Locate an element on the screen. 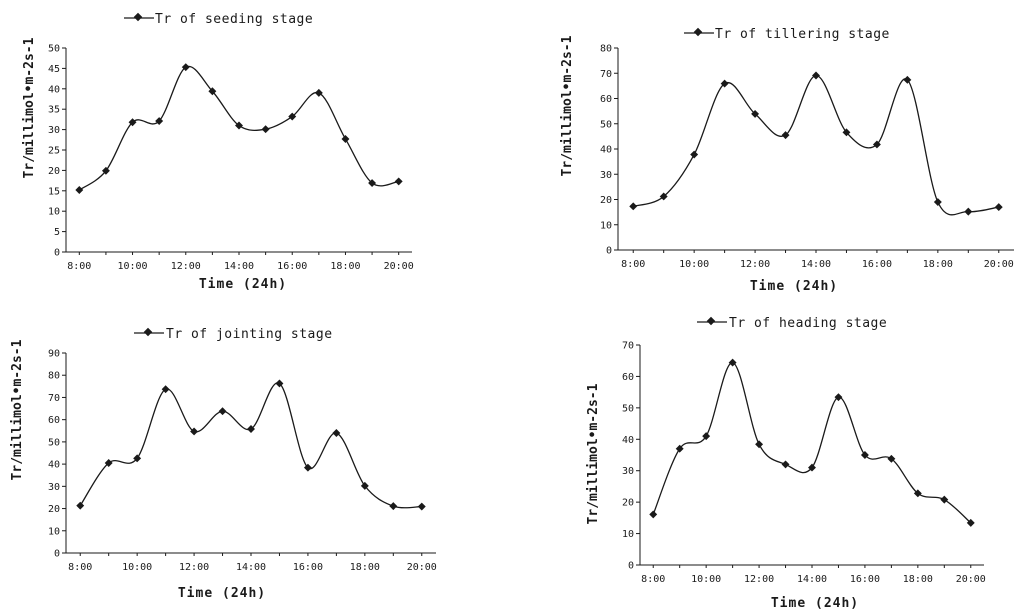 The width and height of the screenshot is (1017, 610). legend: Tr of heading stage is located at coordinates (792, 323).